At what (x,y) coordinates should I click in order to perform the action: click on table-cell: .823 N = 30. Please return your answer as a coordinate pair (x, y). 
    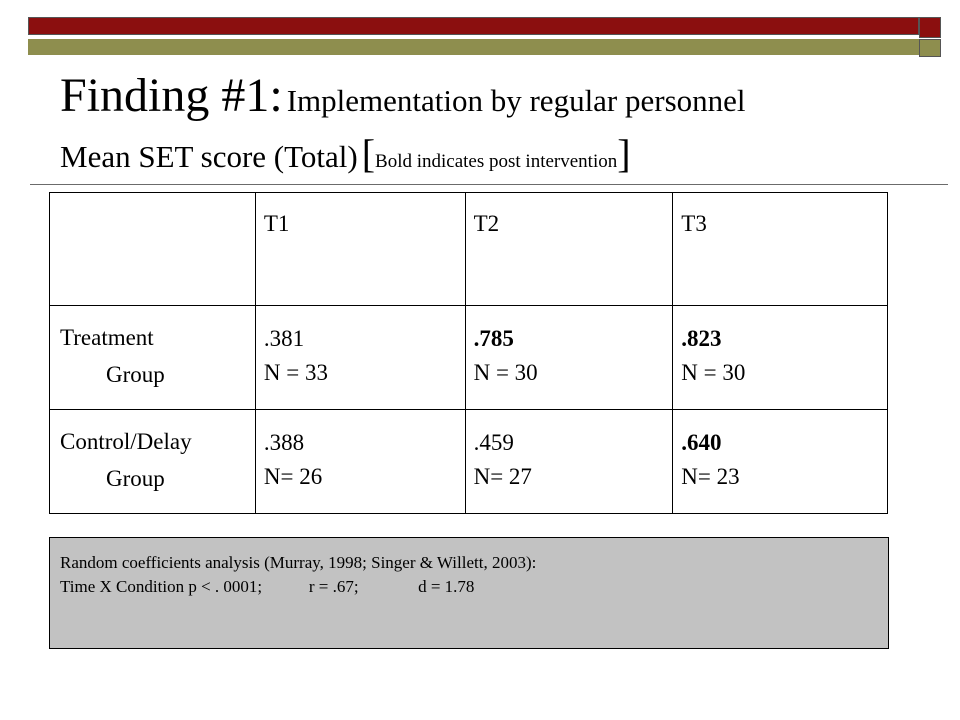
    Looking at the image, I should click on (780, 357).